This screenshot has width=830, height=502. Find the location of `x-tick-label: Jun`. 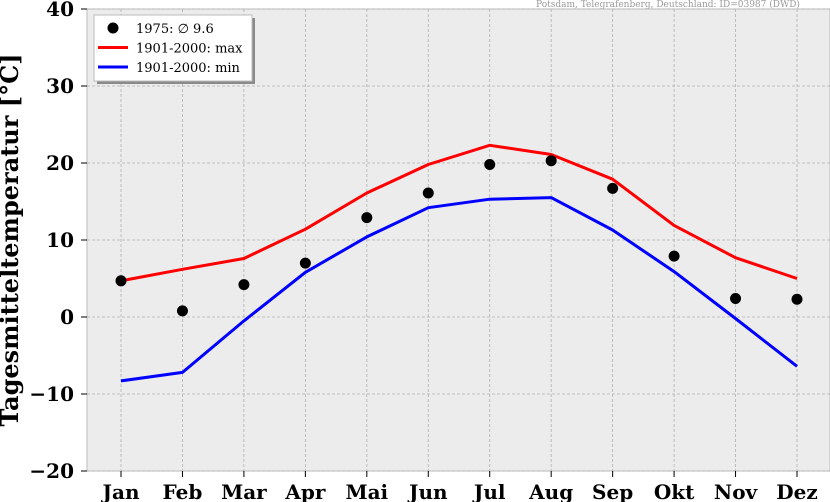

x-tick-label: Jun is located at coordinates (427, 491).